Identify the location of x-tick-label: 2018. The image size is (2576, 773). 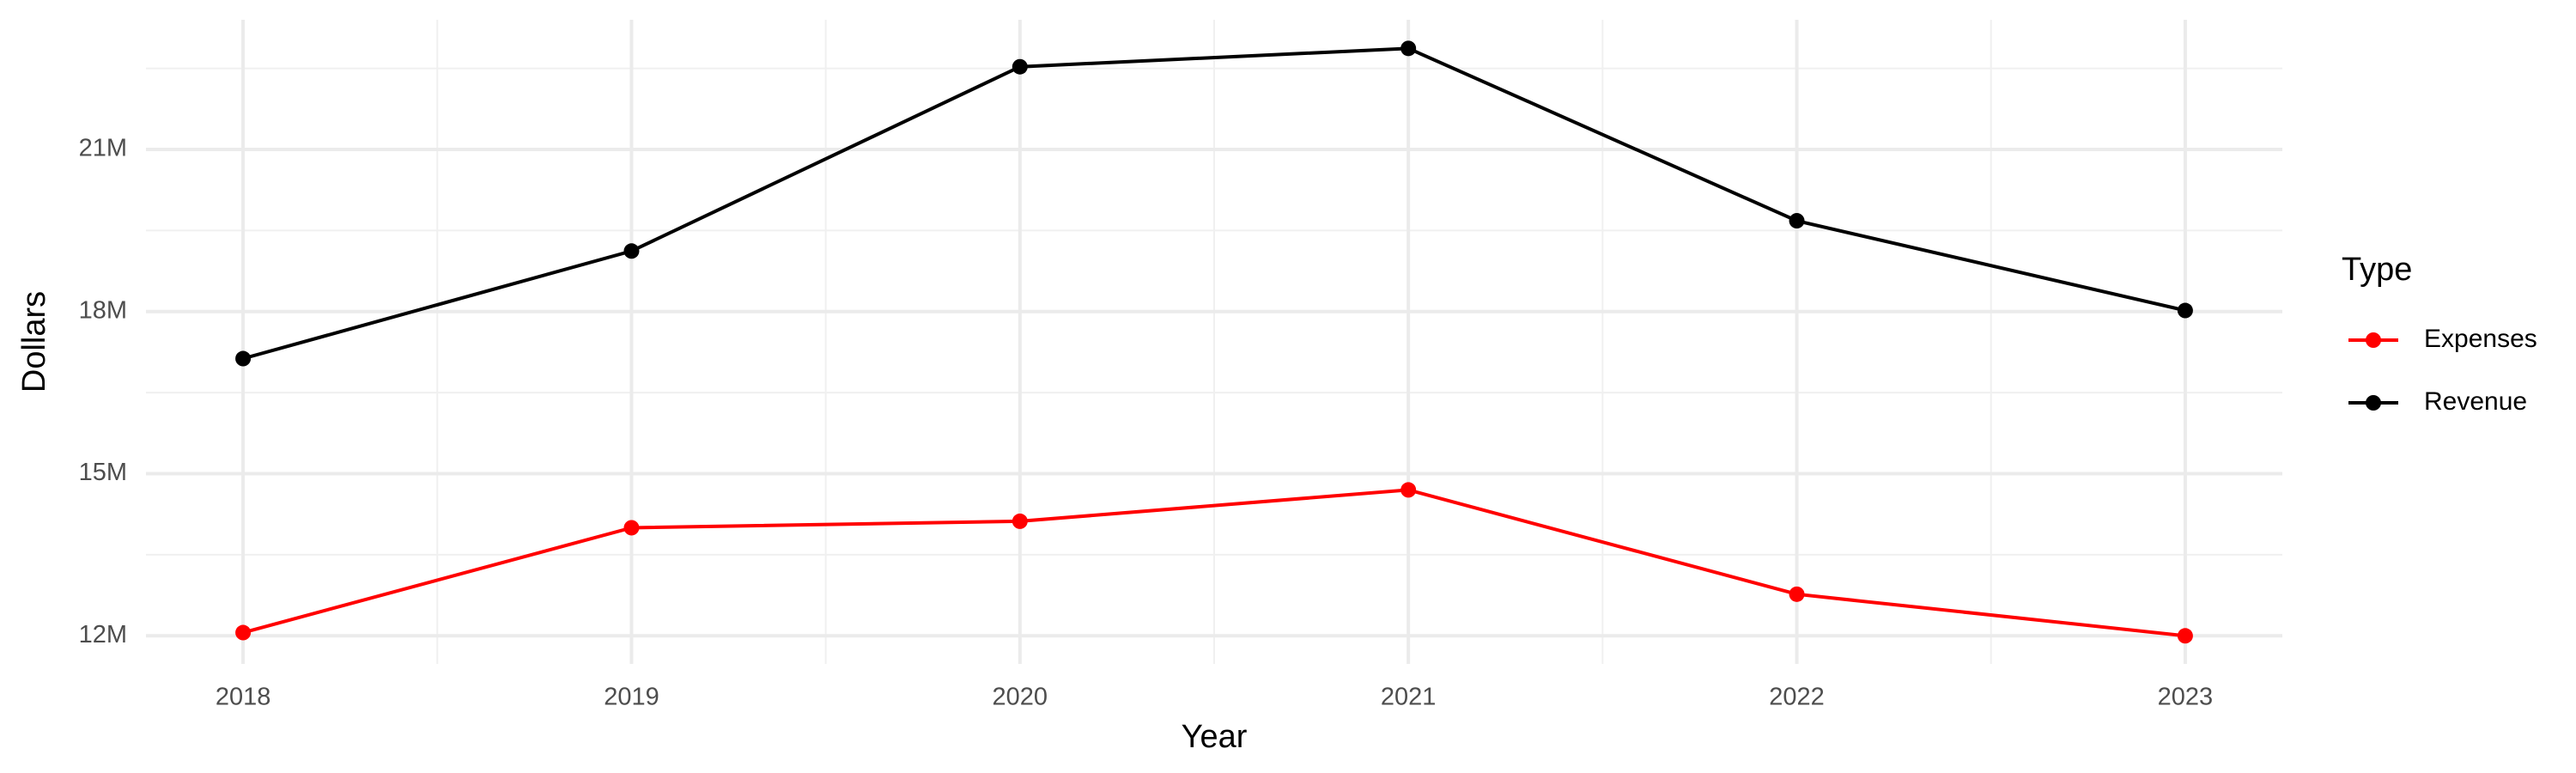
(243, 697).